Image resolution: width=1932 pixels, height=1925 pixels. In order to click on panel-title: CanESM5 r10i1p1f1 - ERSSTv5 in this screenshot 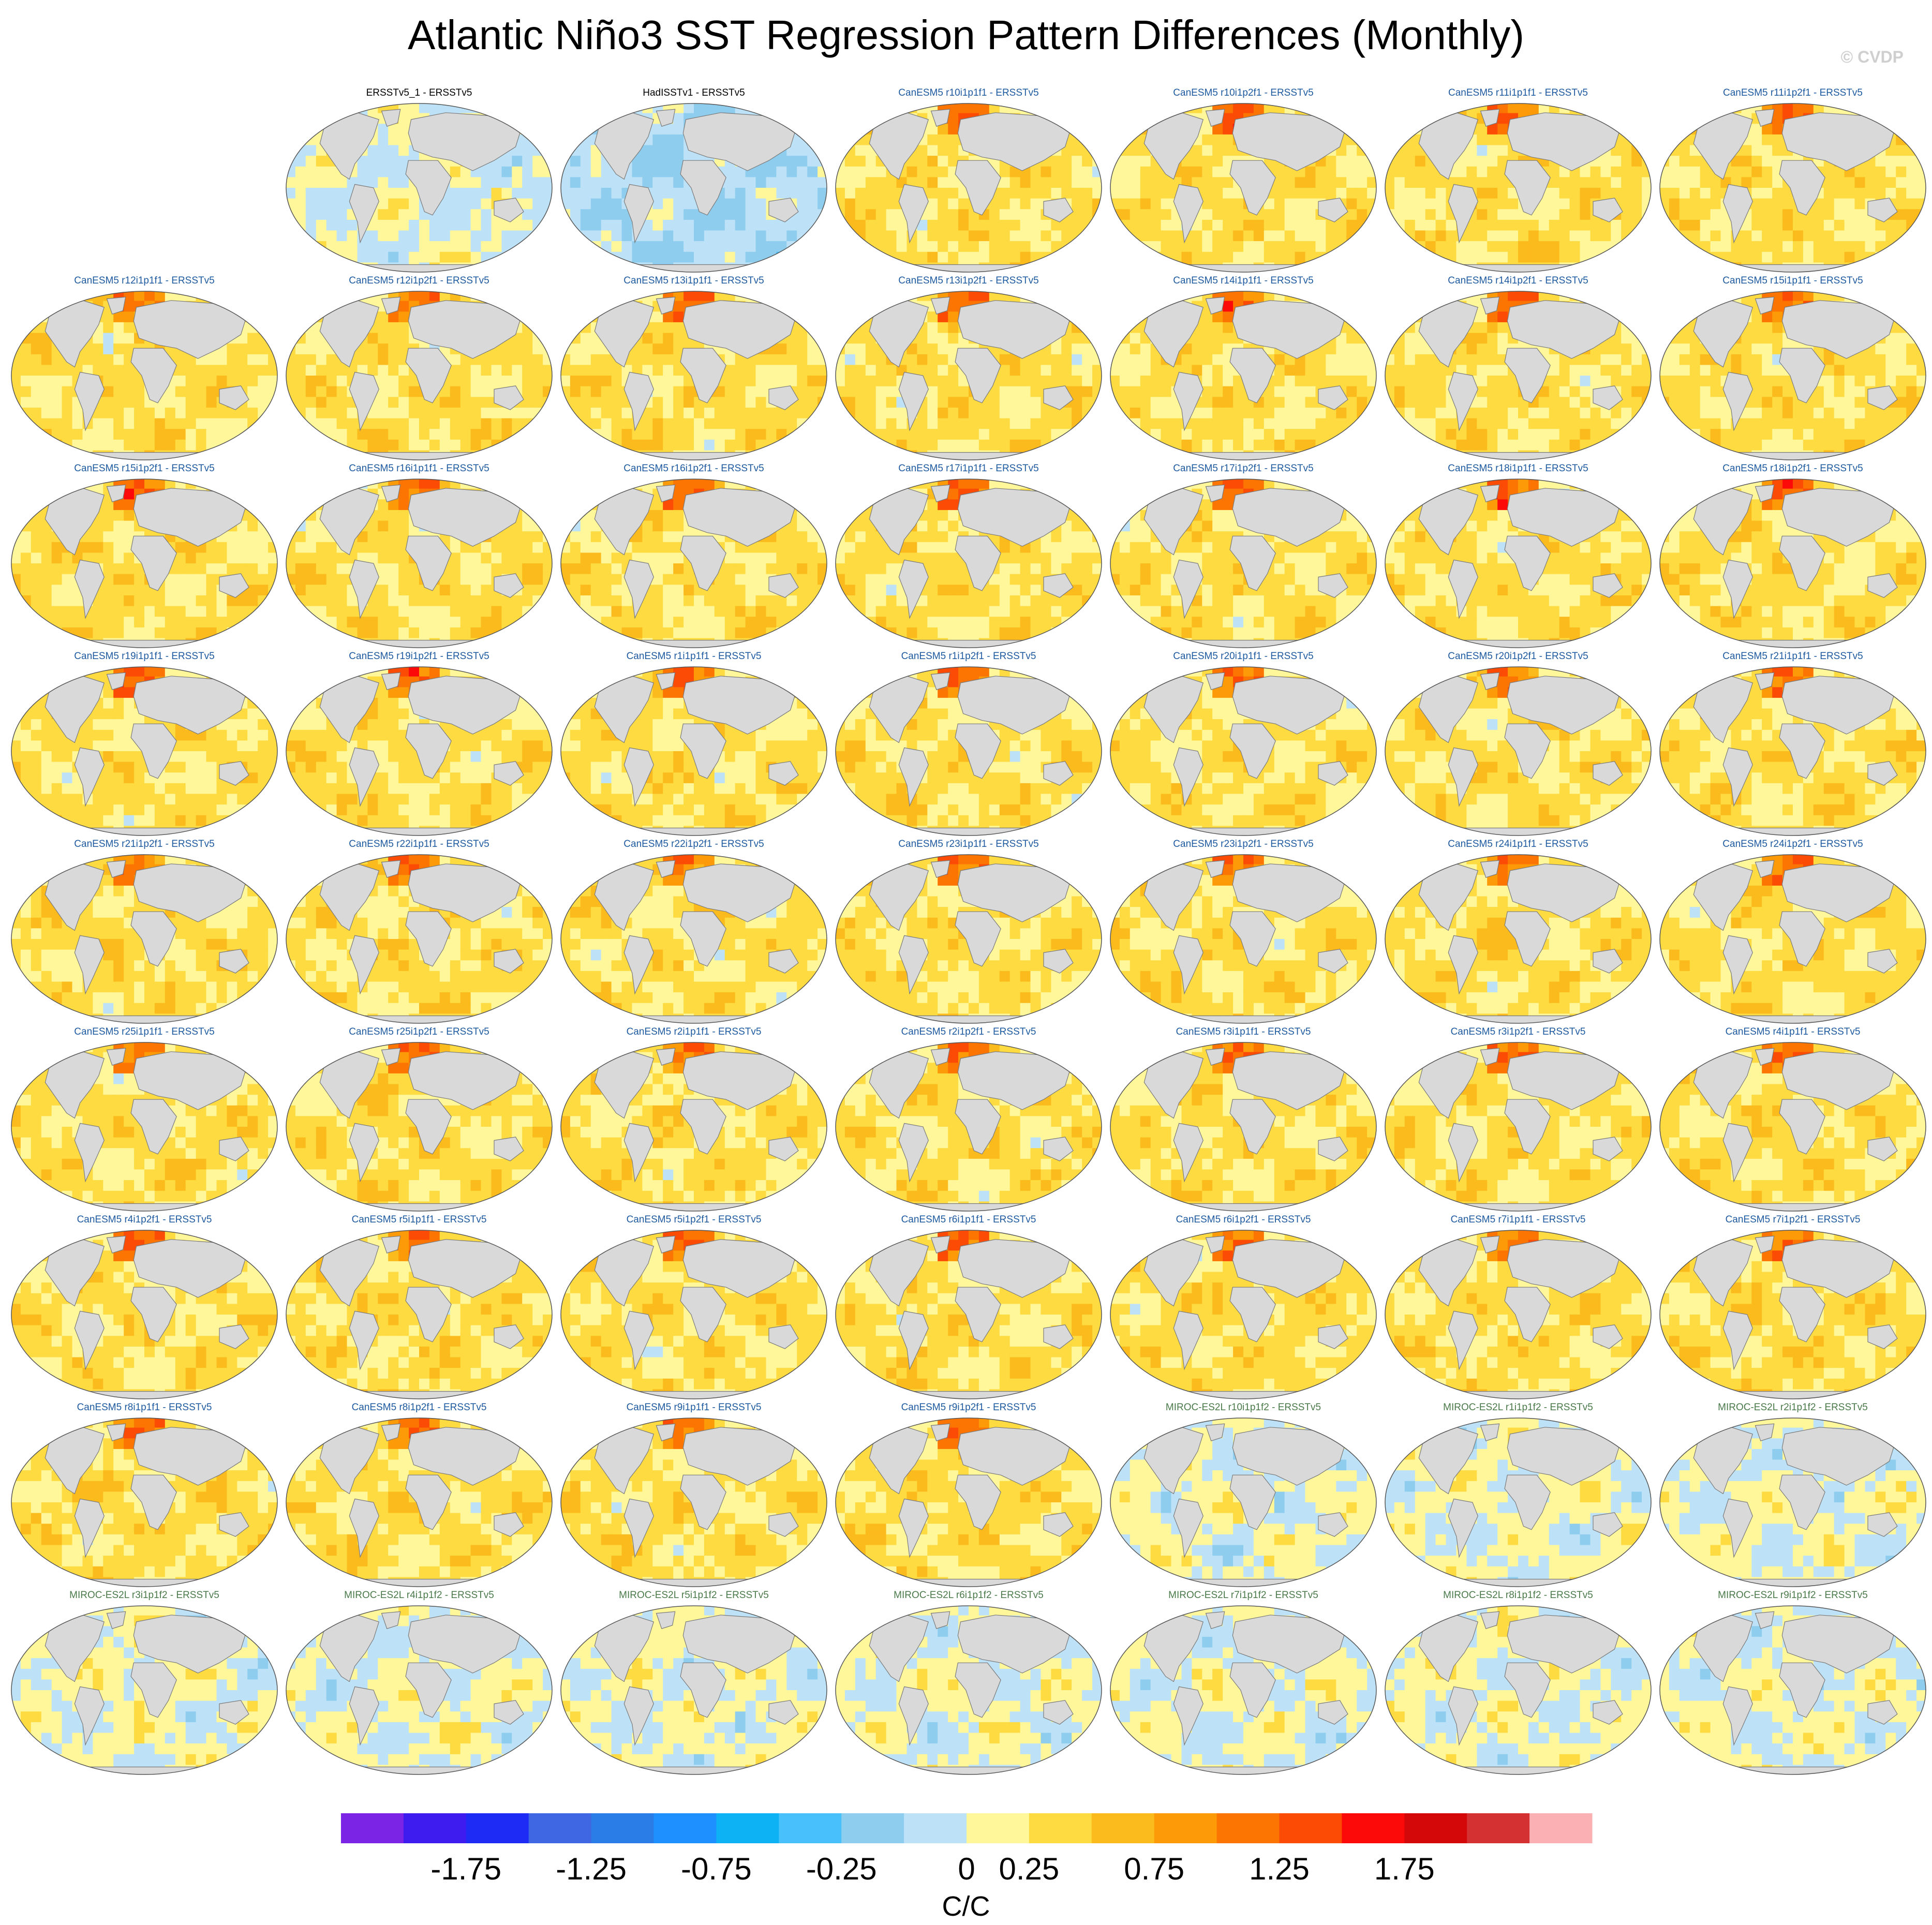, I will do `click(968, 93)`.